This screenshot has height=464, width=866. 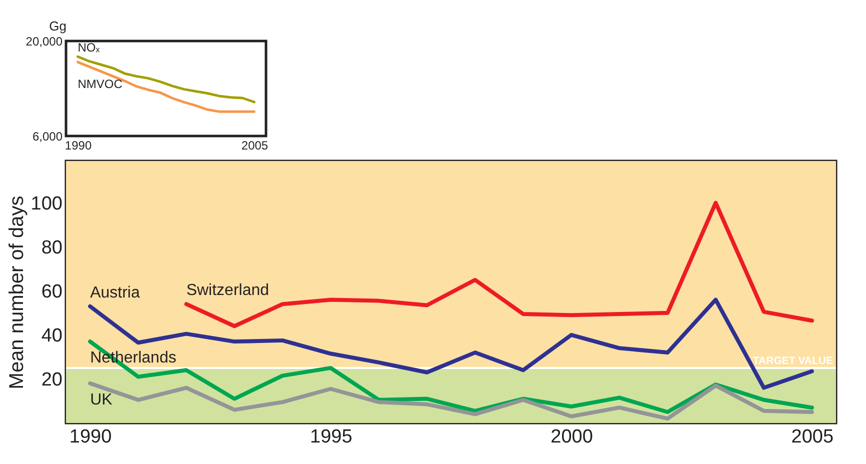 What do you see at coordinates (46, 203) in the screenshot?
I see `y-tick-label: 100` at bounding box center [46, 203].